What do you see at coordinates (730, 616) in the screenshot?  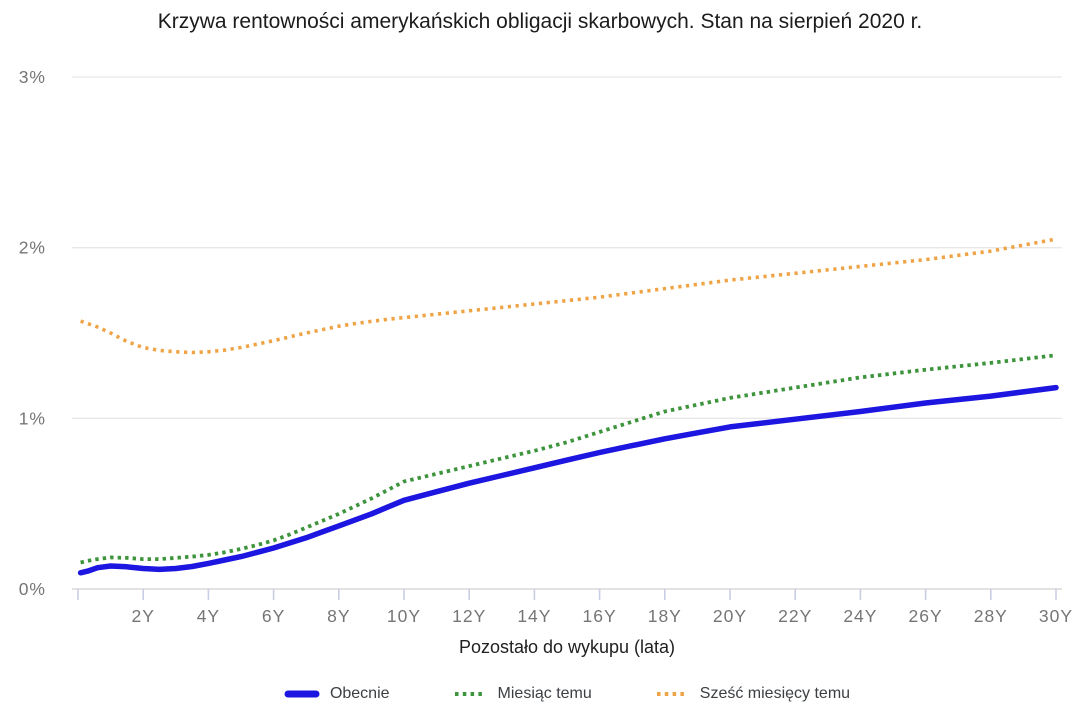 I see `x-axis-tick-label: 20Y` at bounding box center [730, 616].